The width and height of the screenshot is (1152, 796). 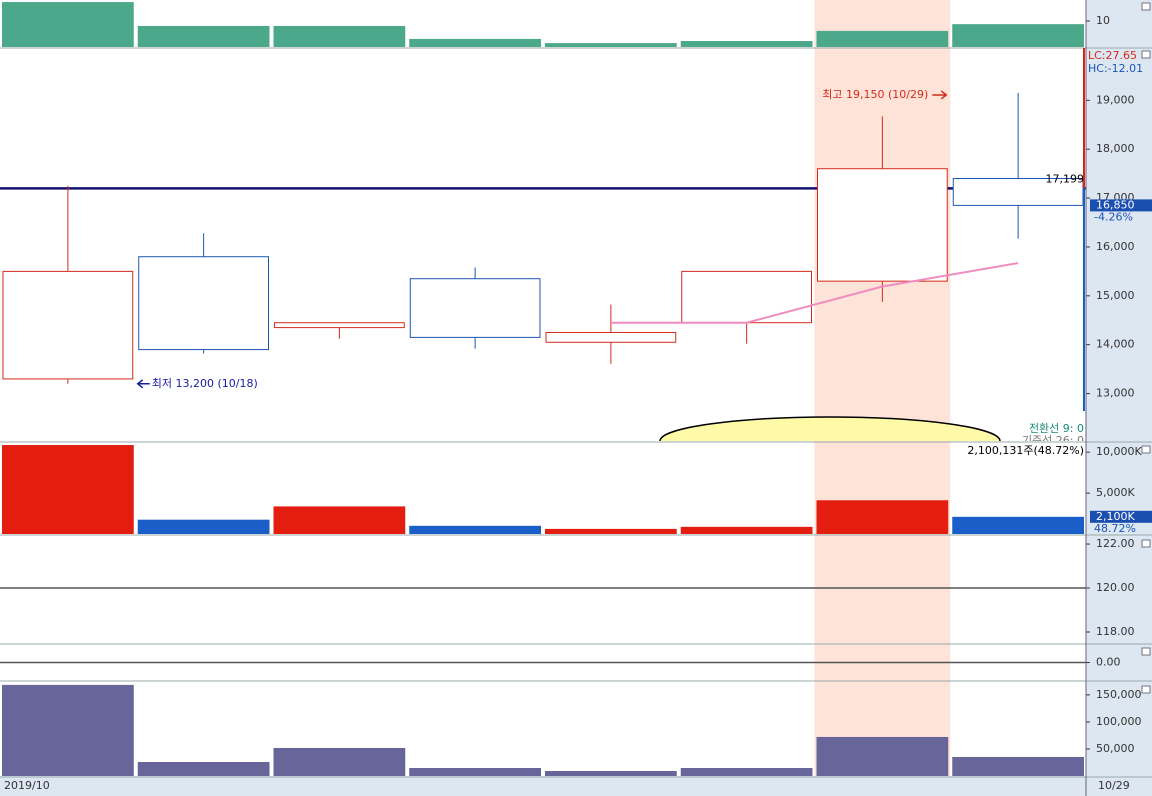 I want to click on y-tick-label: 19,000, so click(x=1115, y=99).